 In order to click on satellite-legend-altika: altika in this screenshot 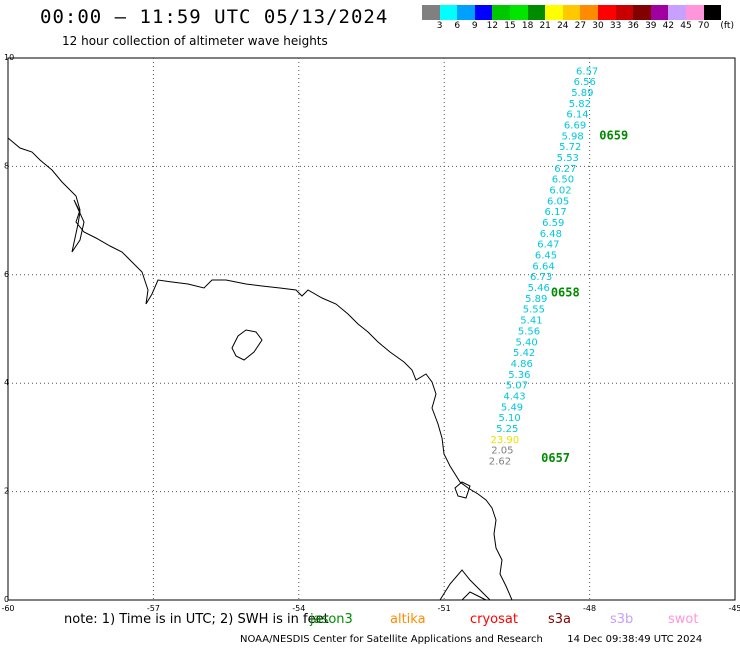, I will do `click(408, 619)`.